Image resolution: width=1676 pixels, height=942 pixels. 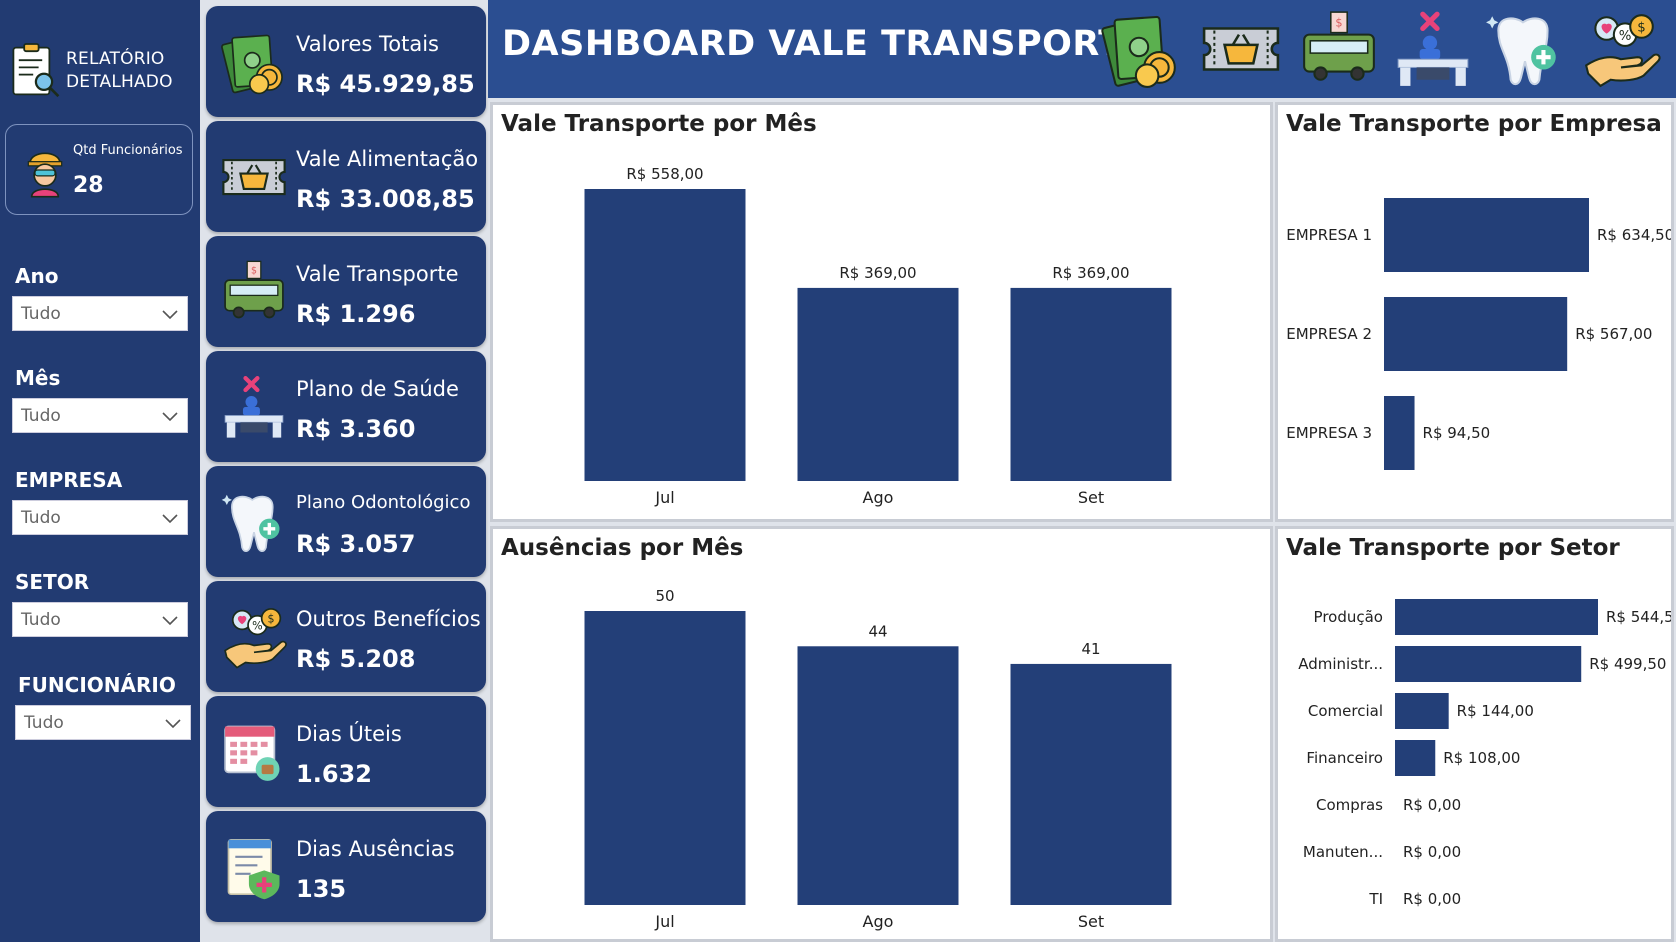 I want to click on kpi-card-vale-alimentacao: Vale Alimentação R$ 33.008,85, so click(x=346, y=176).